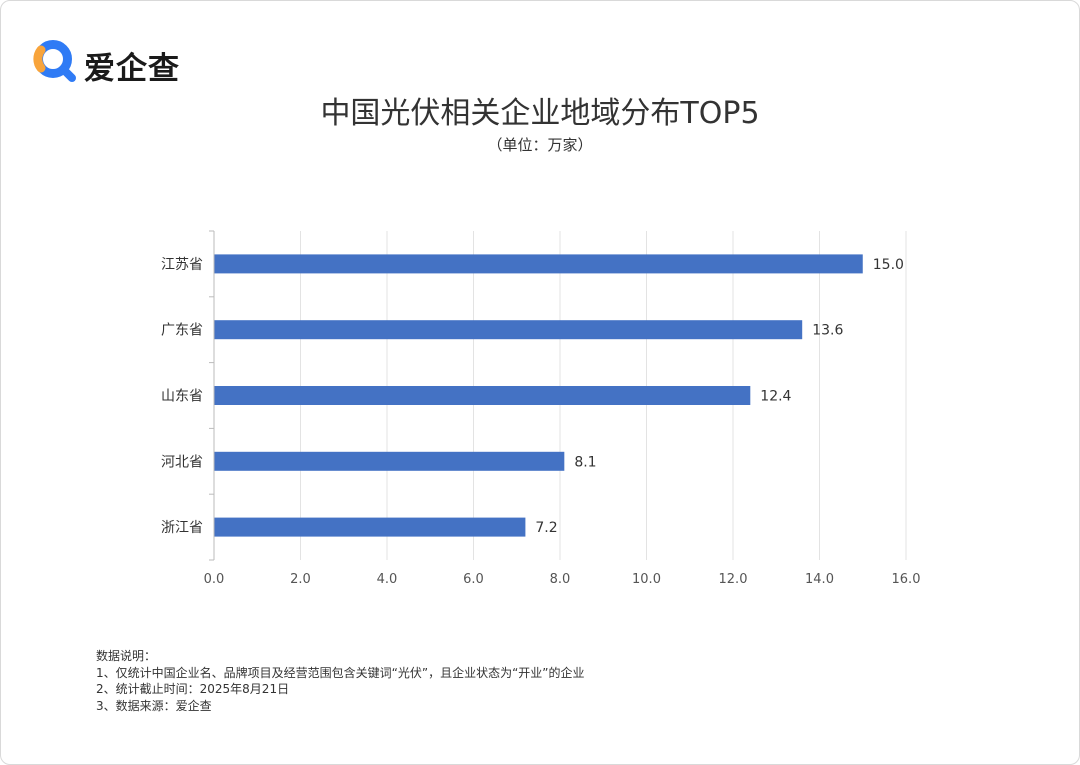 This screenshot has height=765, width=1080. Describe the element at coordinates (387, 579) in the screenshot. I see `x-tick-label: 4.0` at that location.